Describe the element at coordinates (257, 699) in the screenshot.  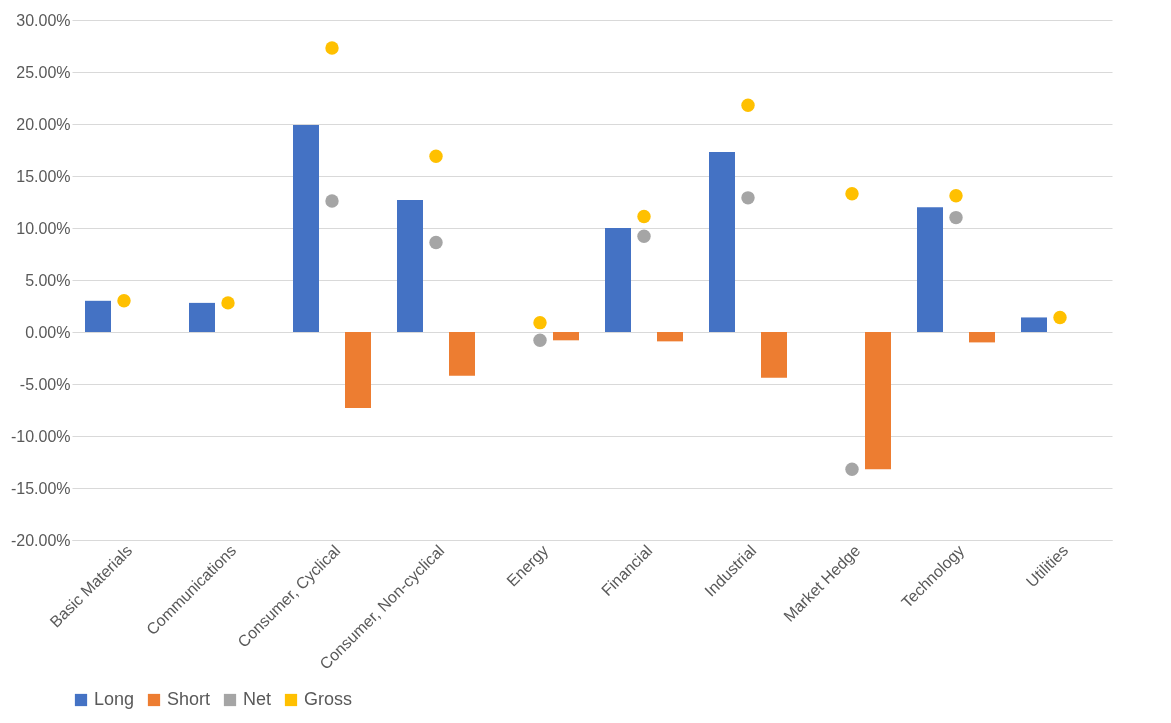
I see `legend-label: Net` at that location.